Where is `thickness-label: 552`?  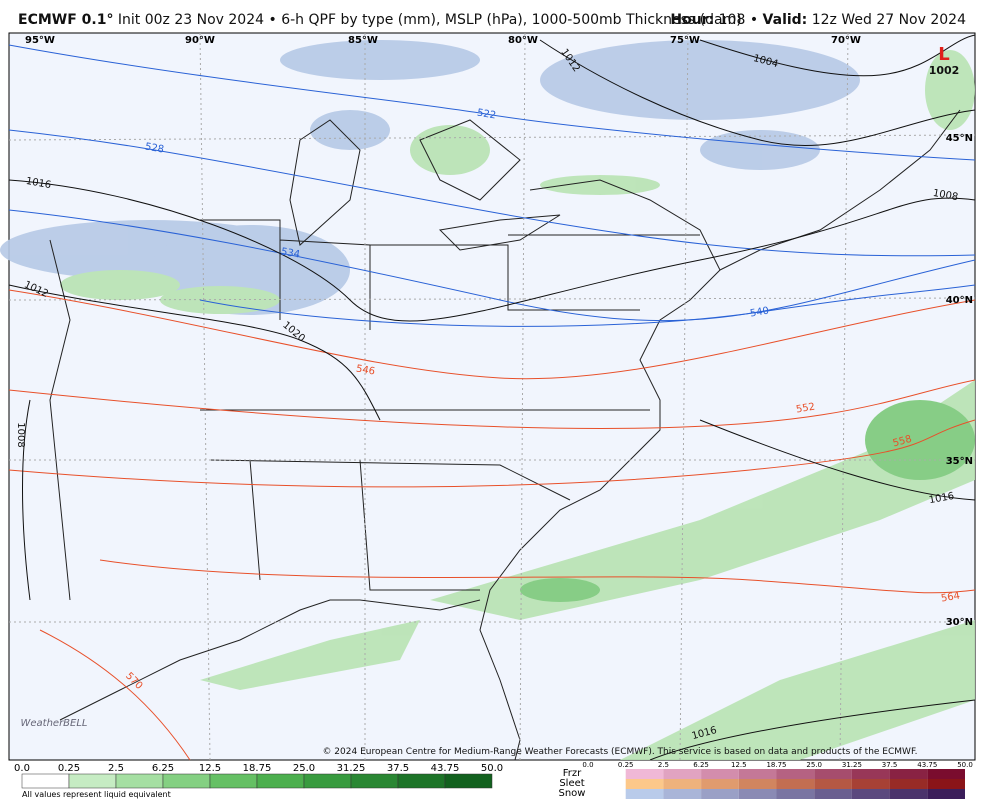
thickness-label: 552 is located at coordinates (805, 408).